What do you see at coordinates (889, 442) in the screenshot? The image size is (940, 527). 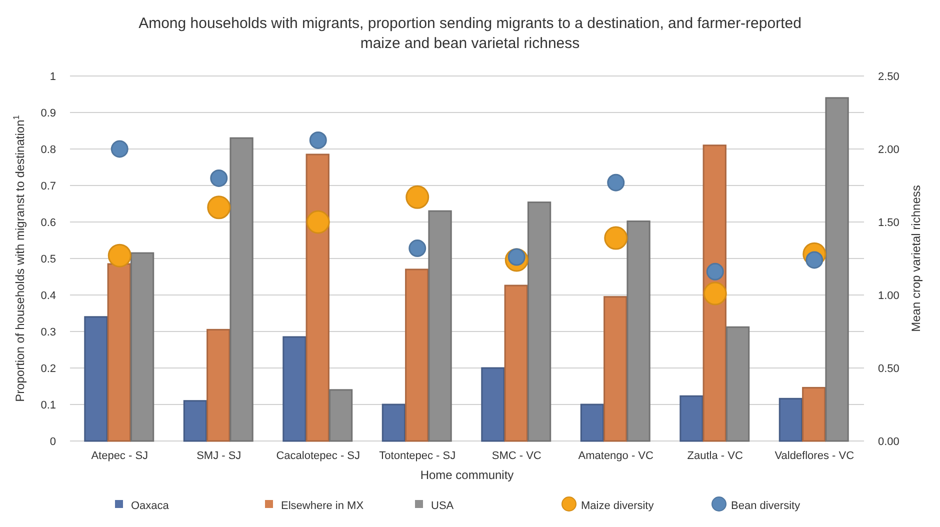 I see `y2-tick-label: 0.00` at bounding box center [889, 442].